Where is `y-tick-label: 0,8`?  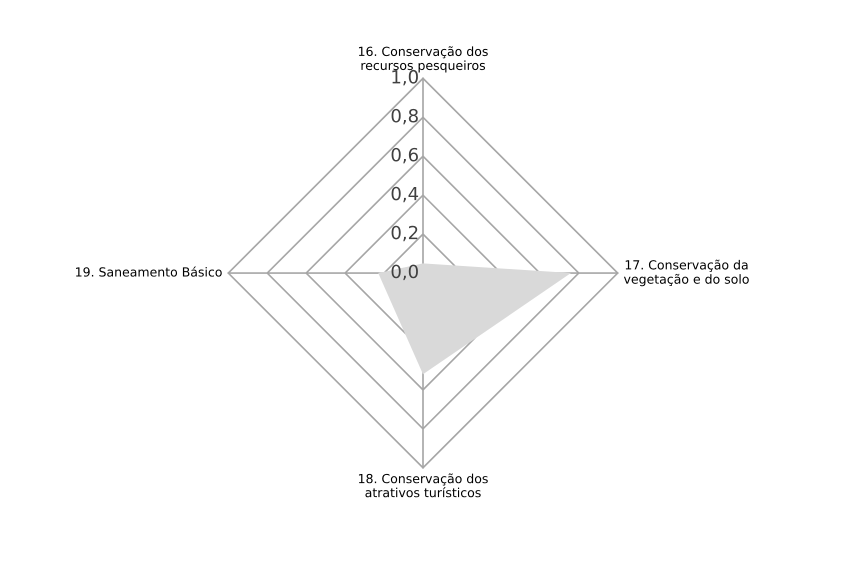
y-tick-label: 0,8 is located at coordinates (405, 116).